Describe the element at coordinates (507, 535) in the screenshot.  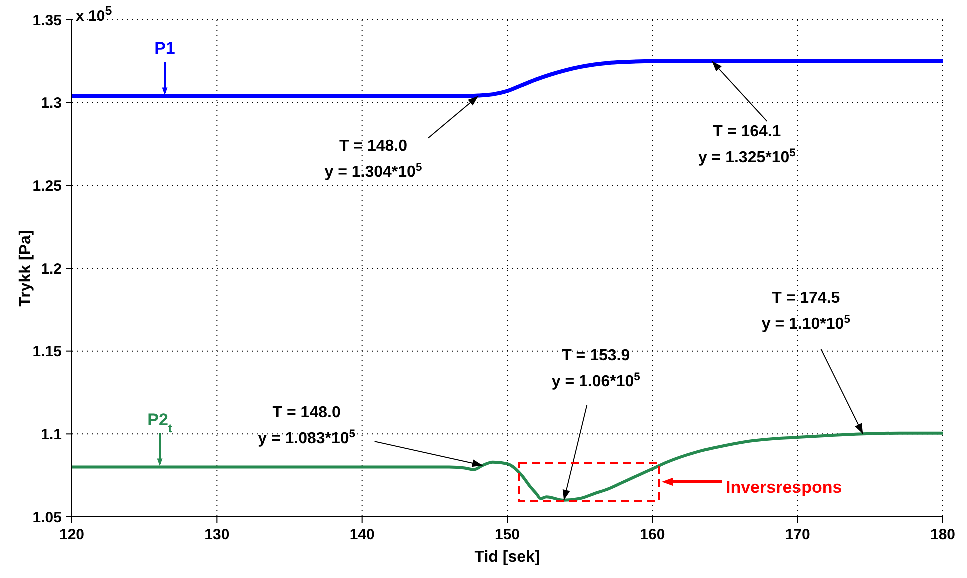
I see `x-tick-label: 150` at that location.